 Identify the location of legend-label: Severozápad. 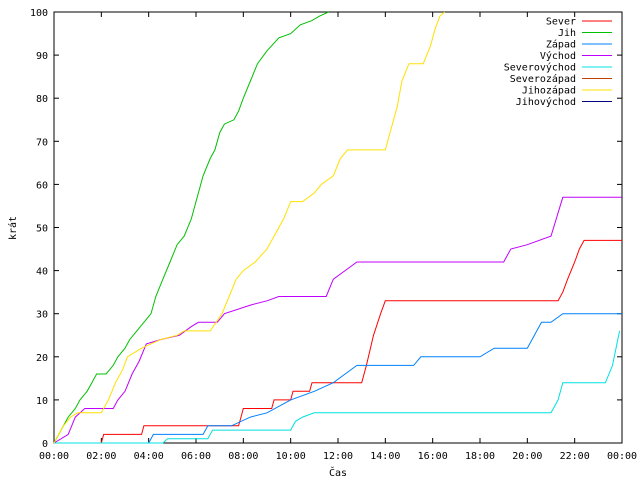
(543, 79).